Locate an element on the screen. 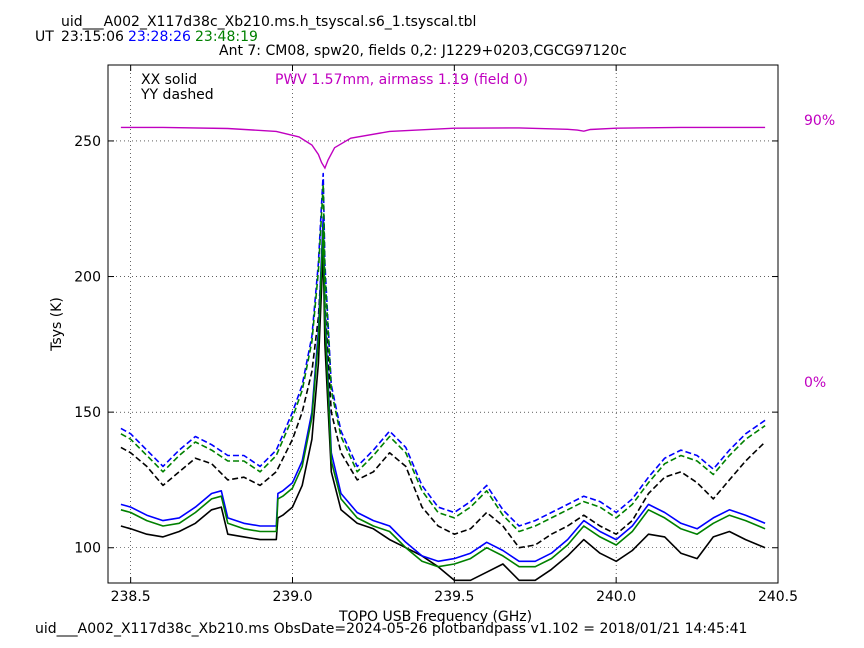  time-stamp-2: 23:28:26 is located at coordinates (159, 37).